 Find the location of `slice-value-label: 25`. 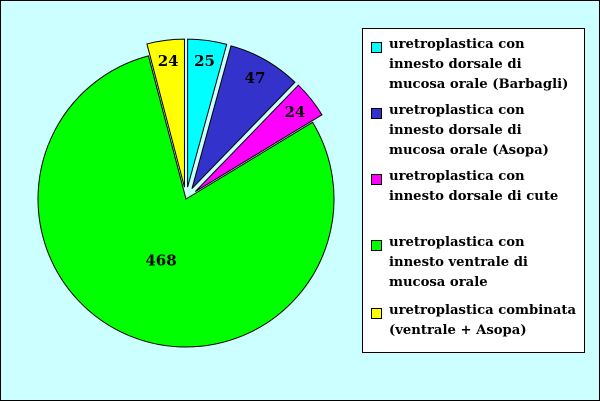

slice-value-label: 25 is located at coordinates (204, 61).